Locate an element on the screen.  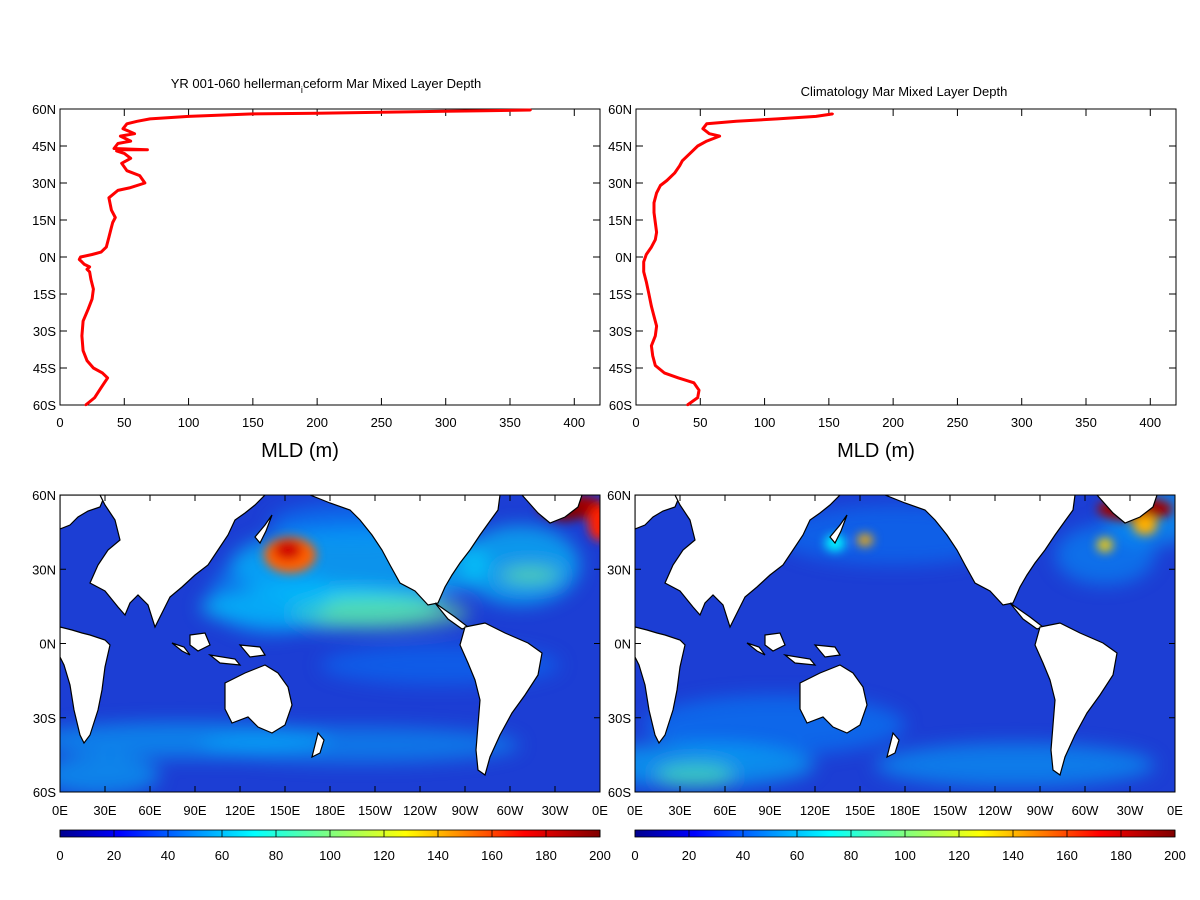
x-tick-label: 180E is located at coordinates (905, 810).